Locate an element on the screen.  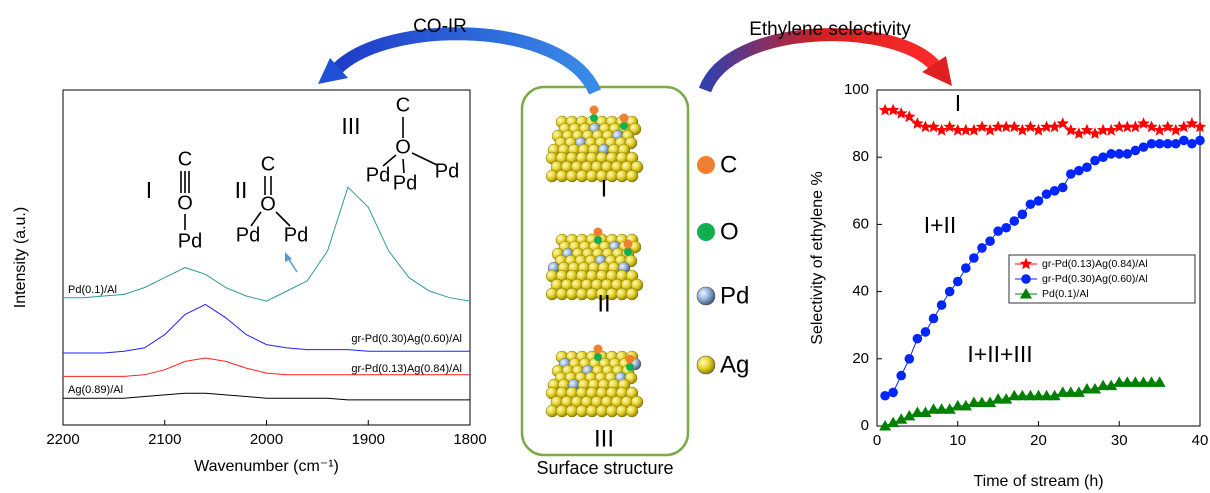
pointer-head is located at coordinates (288, 257).